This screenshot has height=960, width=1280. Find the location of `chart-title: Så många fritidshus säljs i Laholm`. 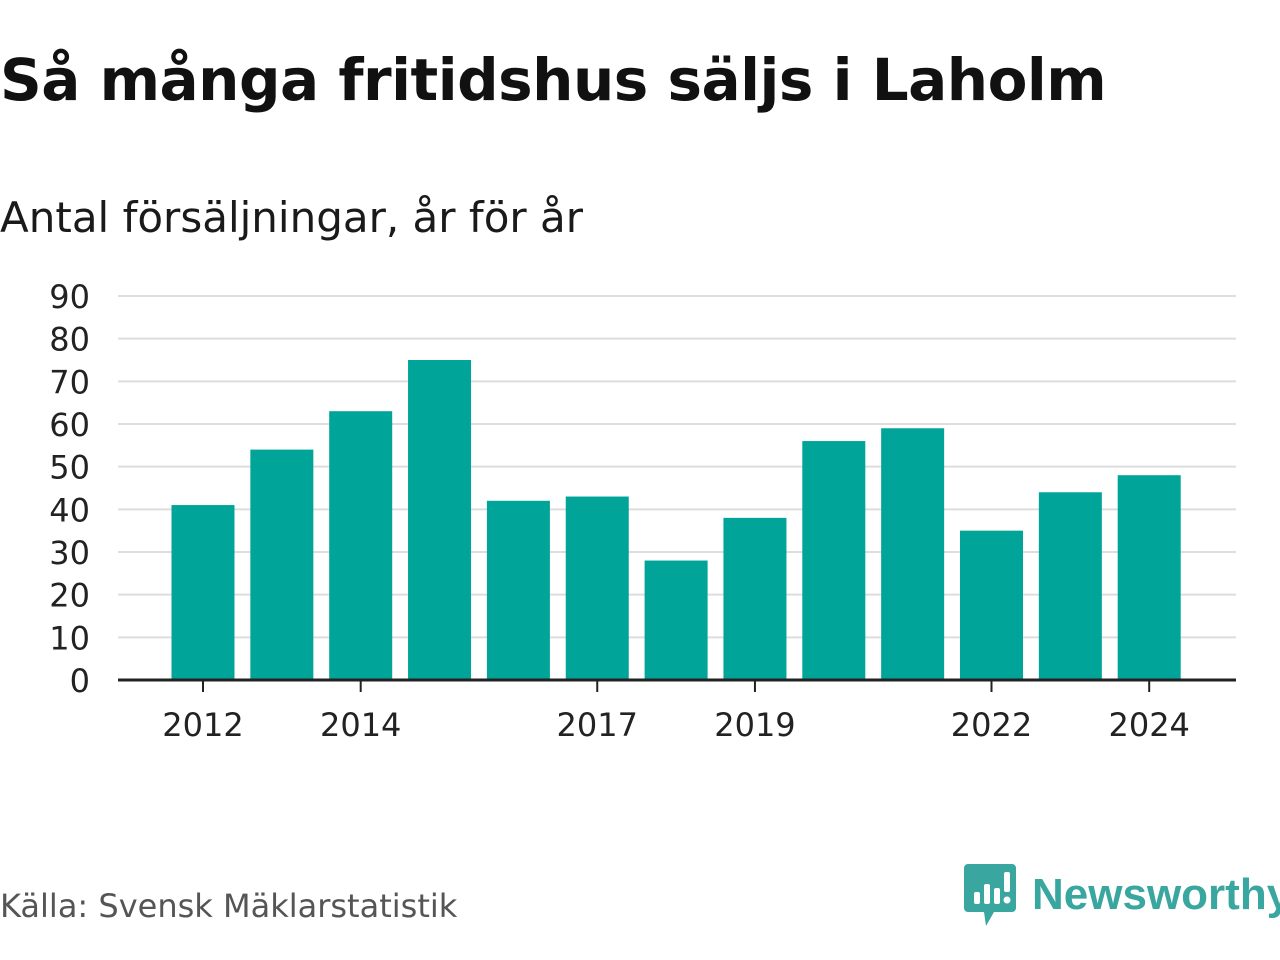

chart-title: Så många fritidshus säljs i Laholm is located at coordinates (553, 80).